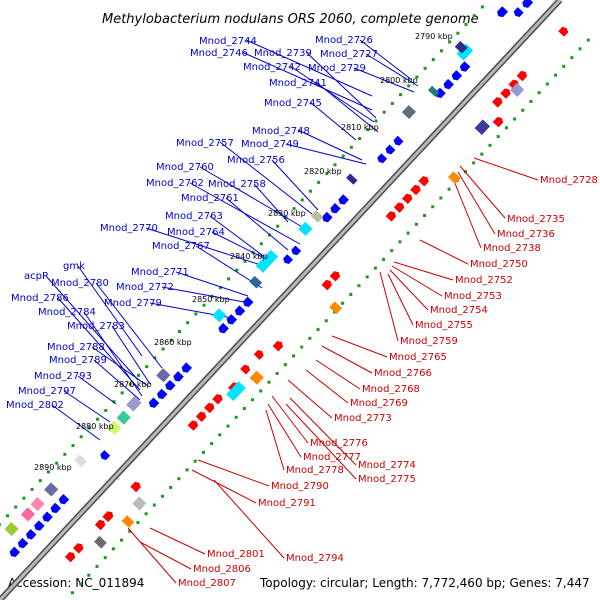 The image size is (600, 600). I want to click on gene-label: Mnod_2776, so click(339, 443).